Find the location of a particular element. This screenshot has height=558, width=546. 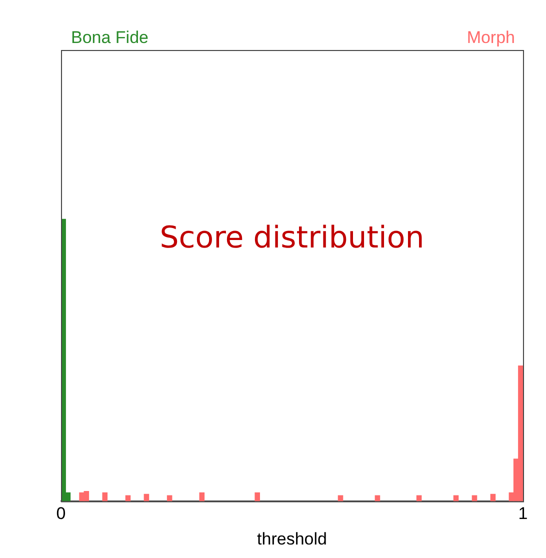

text: Morph is located at coordinates (490, 38).